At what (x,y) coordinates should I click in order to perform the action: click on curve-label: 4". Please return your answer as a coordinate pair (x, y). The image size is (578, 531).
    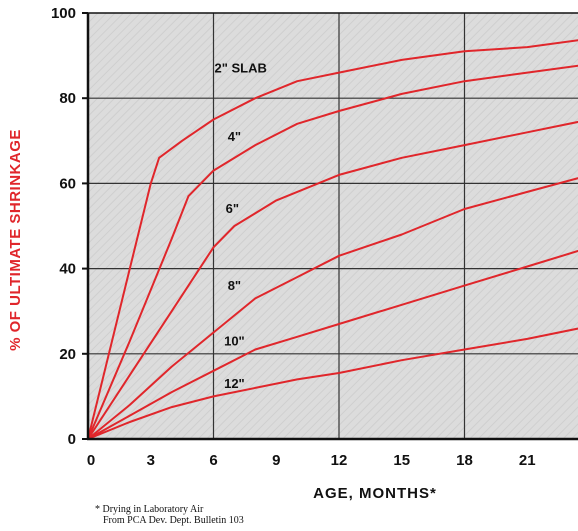
    Looking at the image, I should click on (234, 136).